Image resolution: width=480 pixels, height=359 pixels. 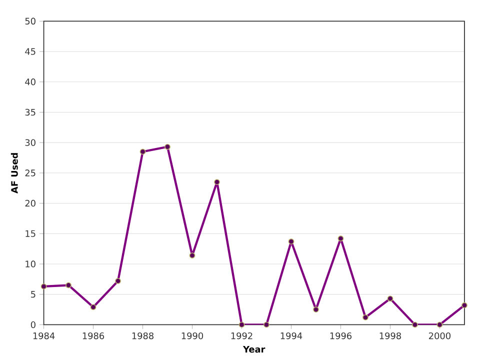 What do you see at coordinates (254, 349) in the screenshot?
I see `x-axis-title: Year` at bounding box center [254, 349].